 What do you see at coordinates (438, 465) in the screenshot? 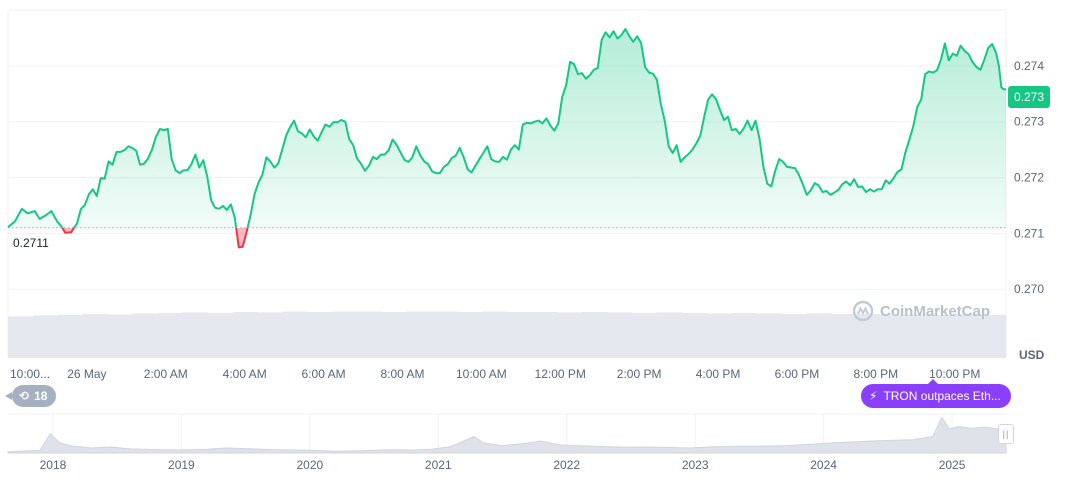
I see `overview-year-label: 2021` at bounding box center [438, 465].